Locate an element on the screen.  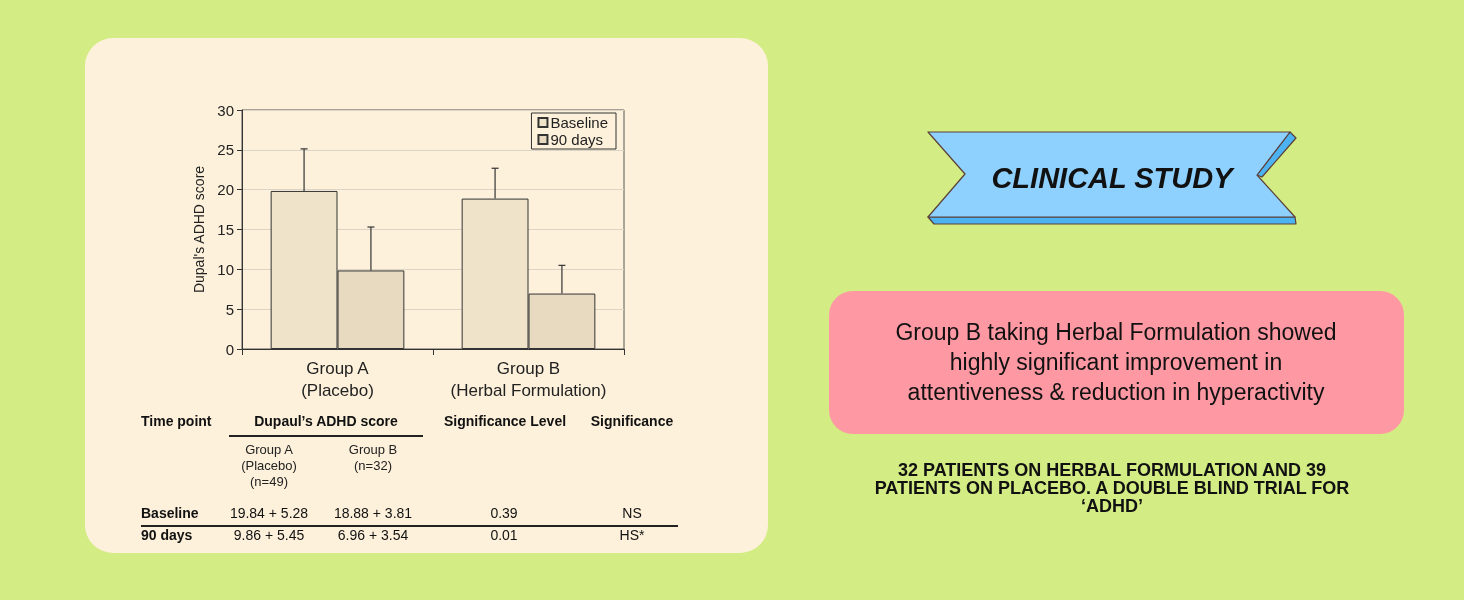
y-tick-label: 25 is located at coordinates (225, 150).